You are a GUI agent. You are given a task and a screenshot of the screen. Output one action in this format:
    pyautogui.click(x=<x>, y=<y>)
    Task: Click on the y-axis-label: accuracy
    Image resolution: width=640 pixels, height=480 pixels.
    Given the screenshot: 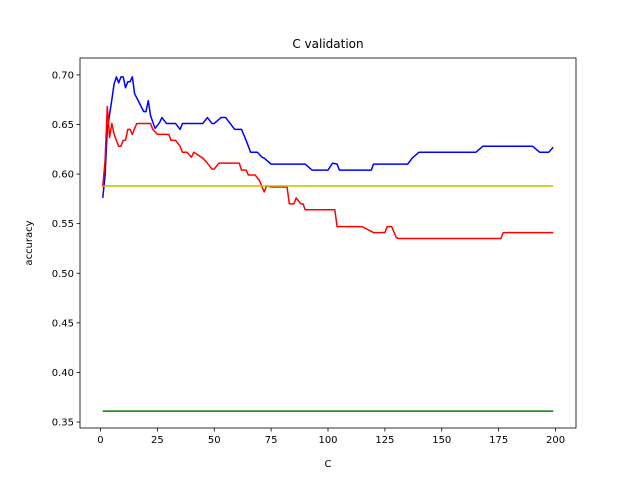 What is the action you would take?
    pyautogui.click(x=29, y=242)
    